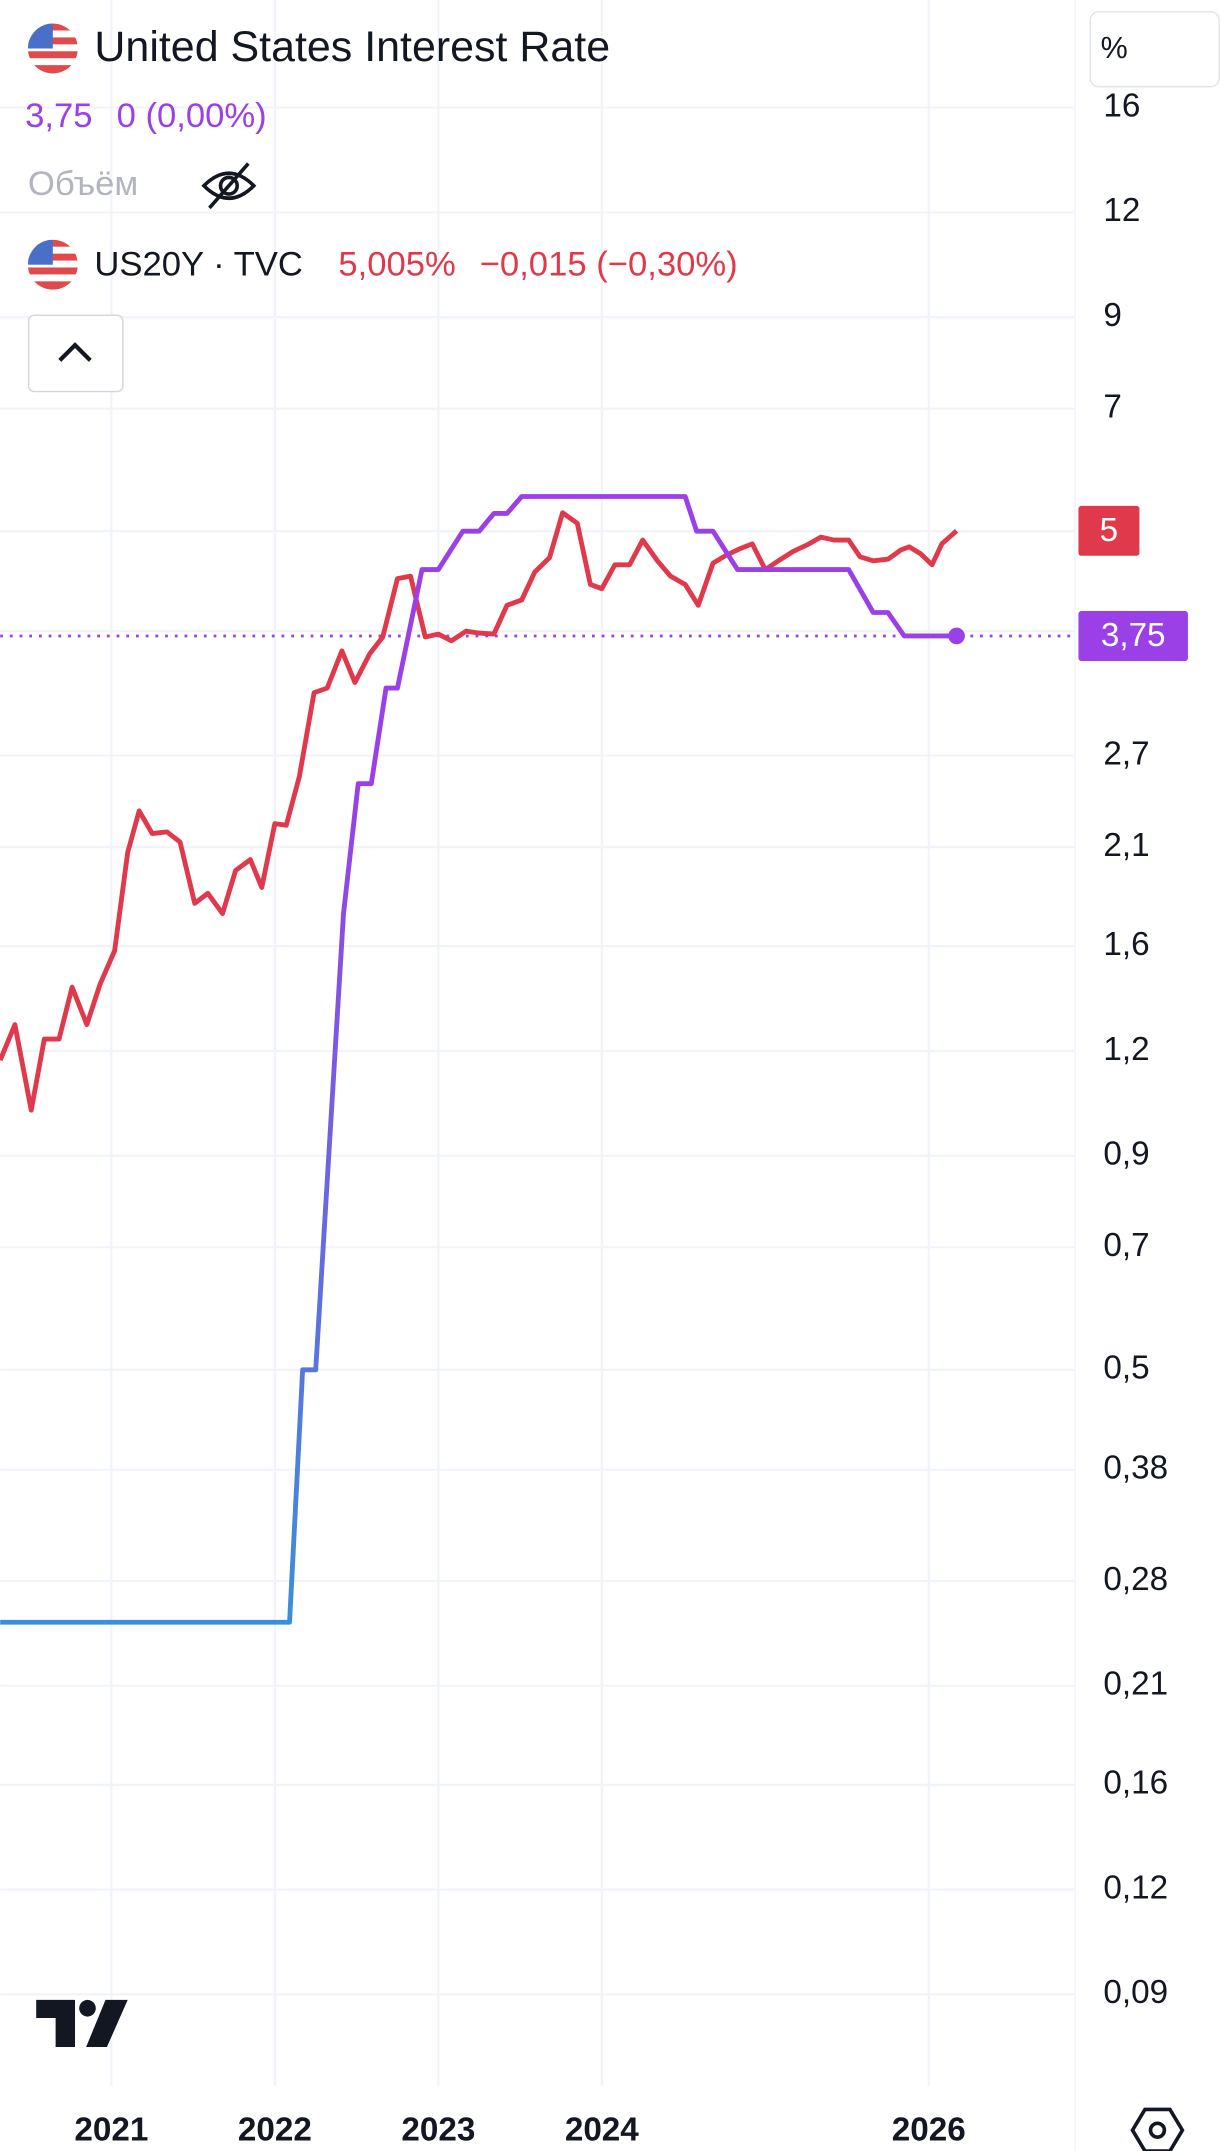 The image size is (1220, 2151). I want to click on y-tick-label: 0,7, so click(1126, 1245).